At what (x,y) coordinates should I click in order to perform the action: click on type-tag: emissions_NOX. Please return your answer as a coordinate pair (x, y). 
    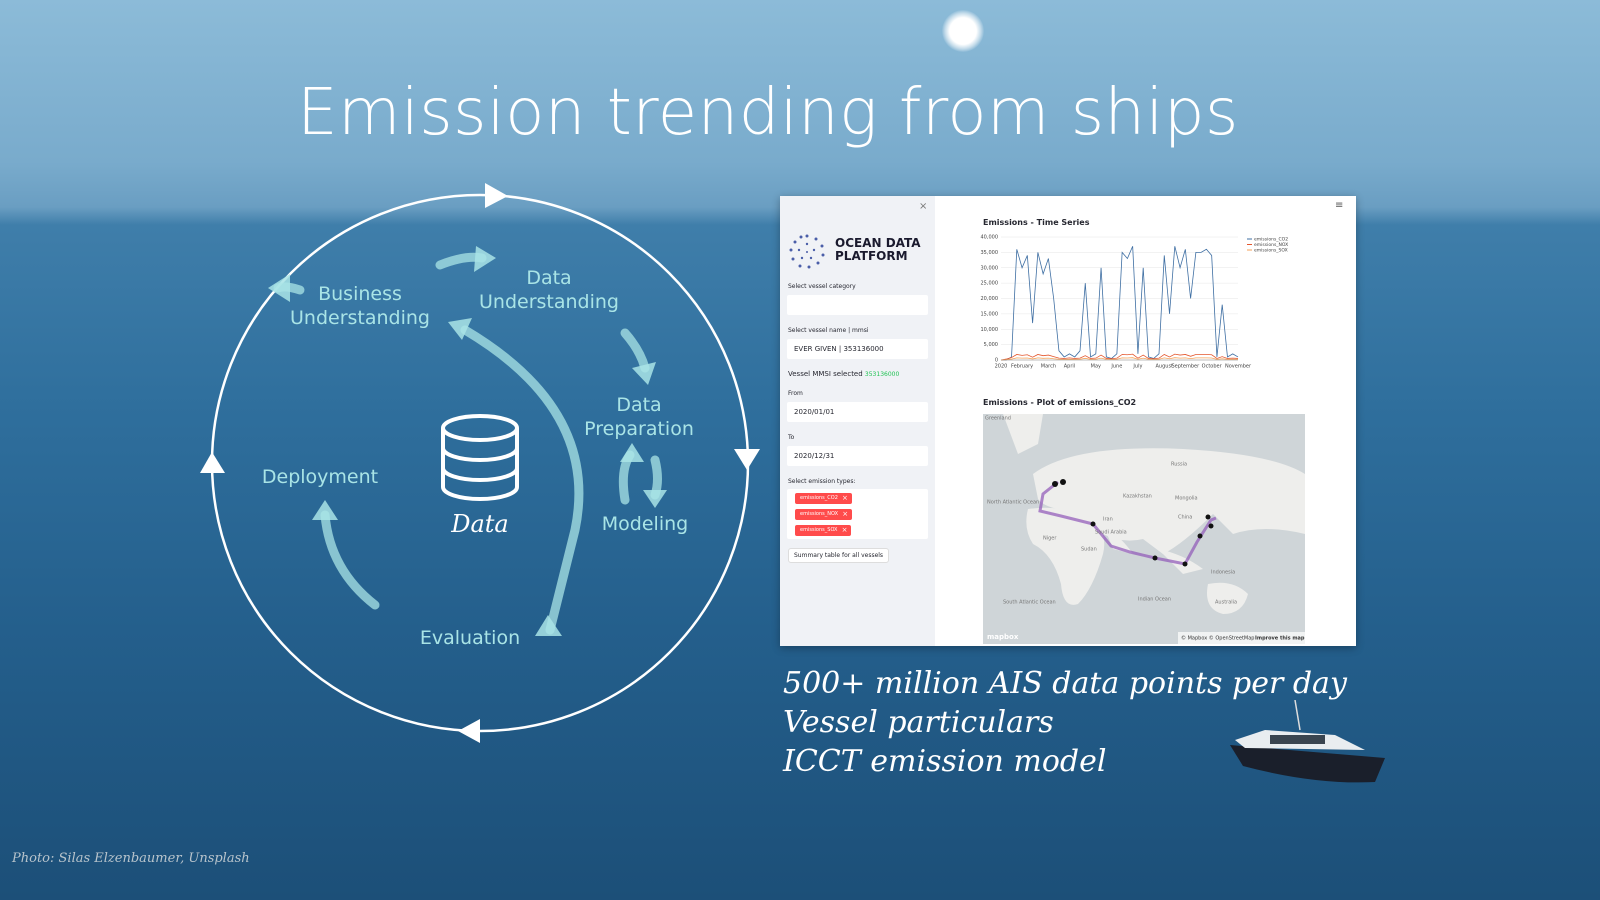
    Looking at the image, I should click on (824, 514).